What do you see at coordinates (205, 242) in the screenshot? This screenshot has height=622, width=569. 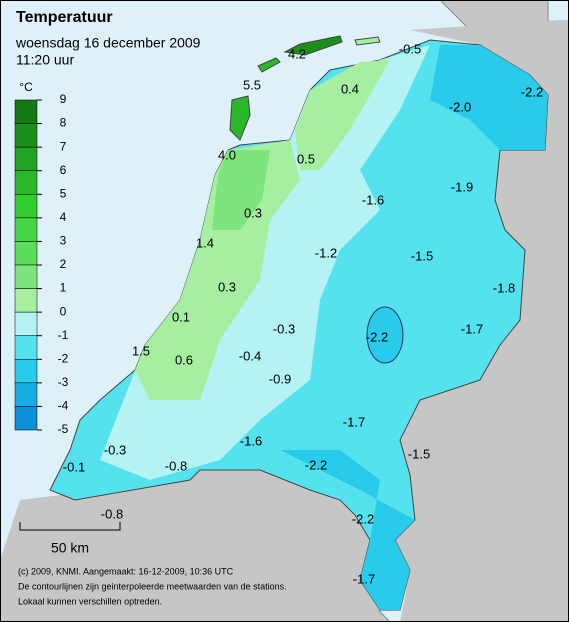 I see `station-value: 1.4` at bounding box center [205, 242].